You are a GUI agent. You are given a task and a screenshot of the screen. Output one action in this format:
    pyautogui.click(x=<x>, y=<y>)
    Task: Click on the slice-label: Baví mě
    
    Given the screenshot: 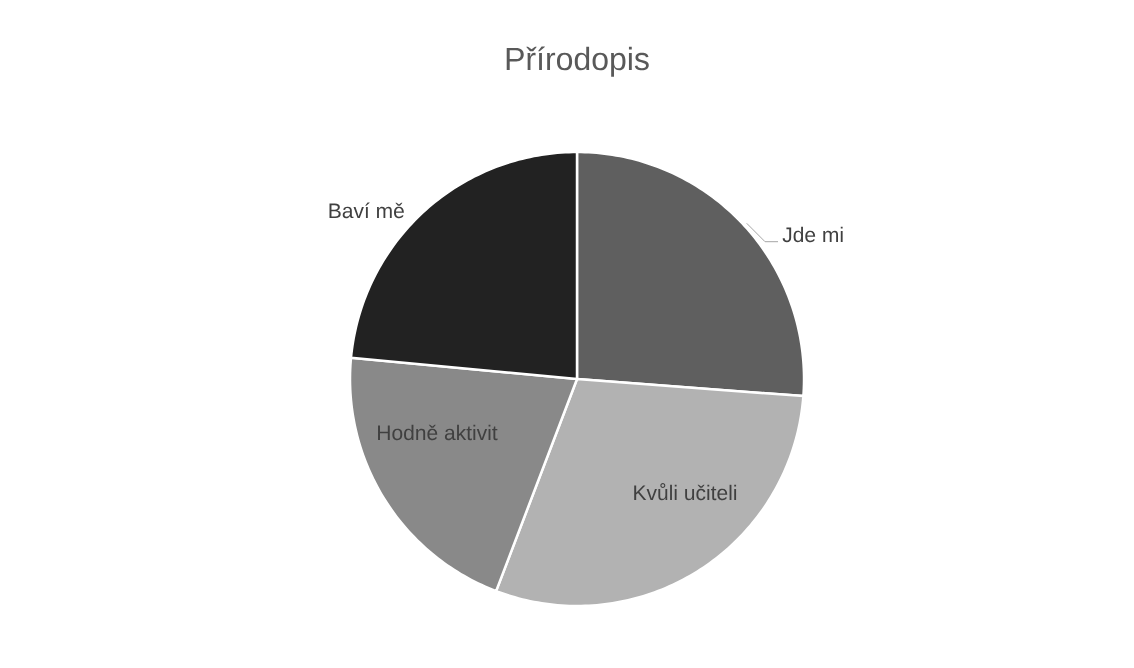 What is the action you would take?
    pyautogui.click(x=366, y=210)
    